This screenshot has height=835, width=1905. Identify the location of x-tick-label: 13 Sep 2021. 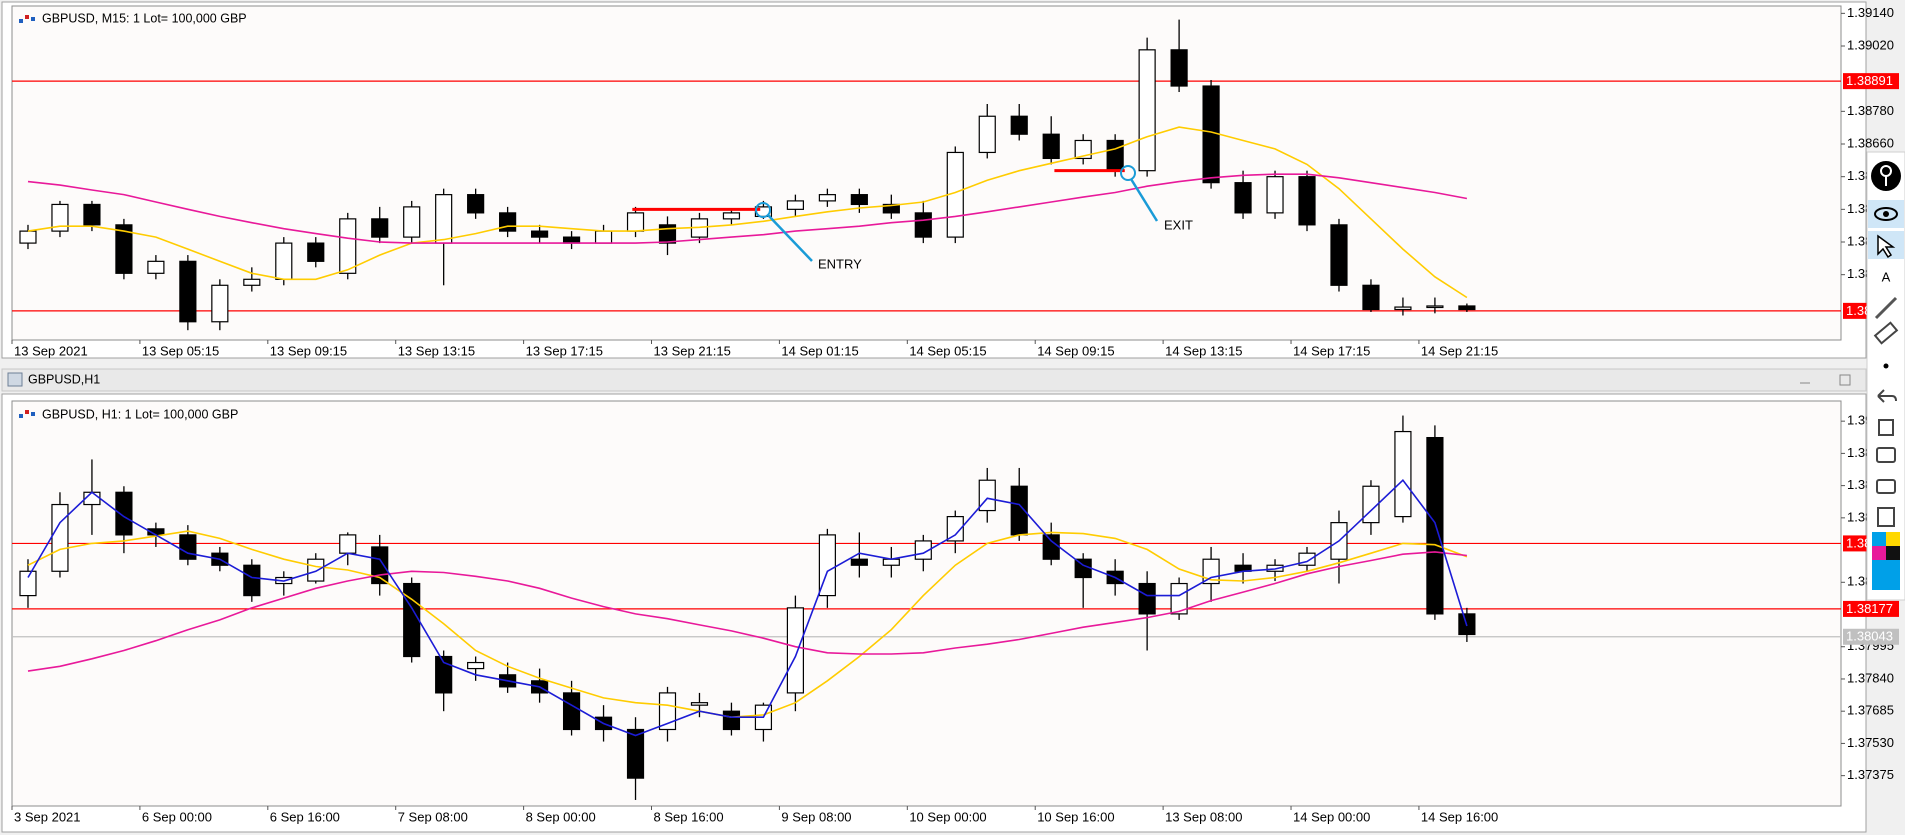
(51, 350).